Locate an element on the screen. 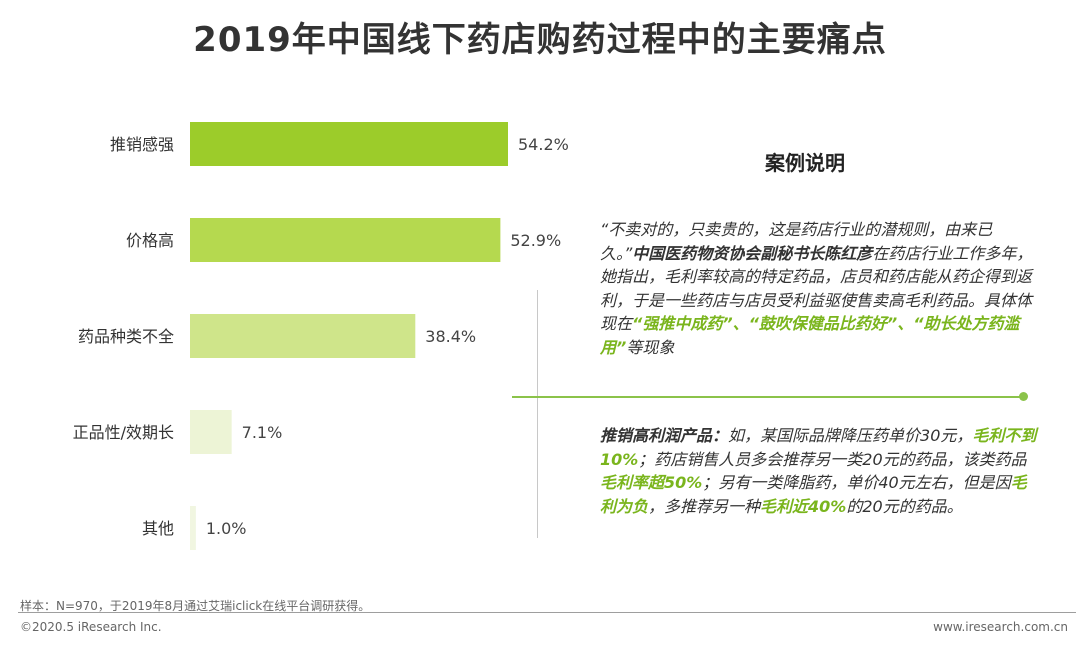 This screenshot has width=1080, height=647. case-text-segment: ，多推荐另一种 is located at coordinates (704, 506).